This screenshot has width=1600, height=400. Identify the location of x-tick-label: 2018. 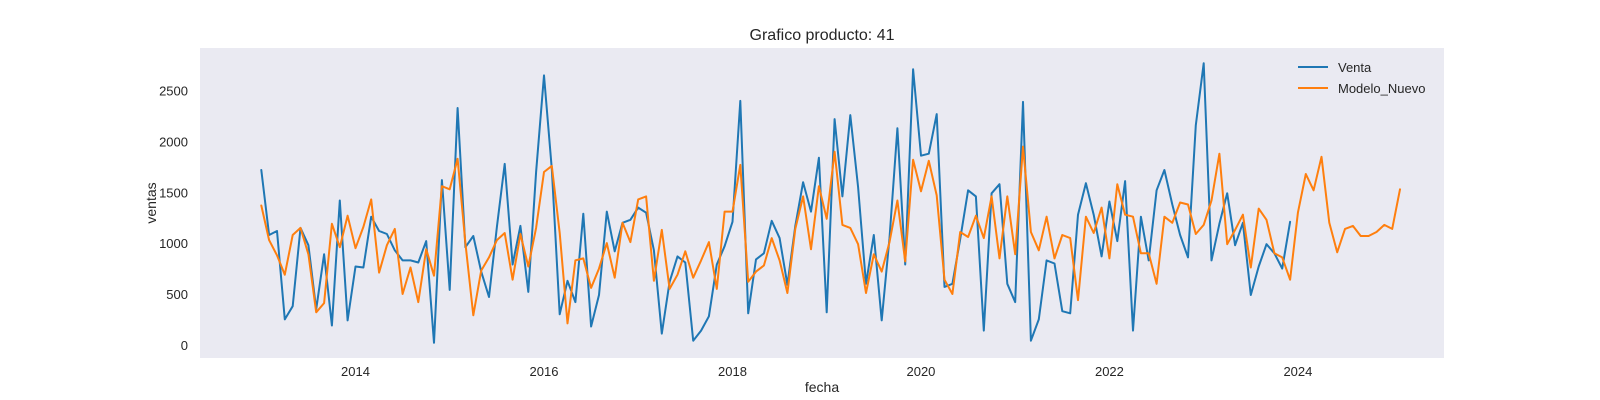
(732, 371).